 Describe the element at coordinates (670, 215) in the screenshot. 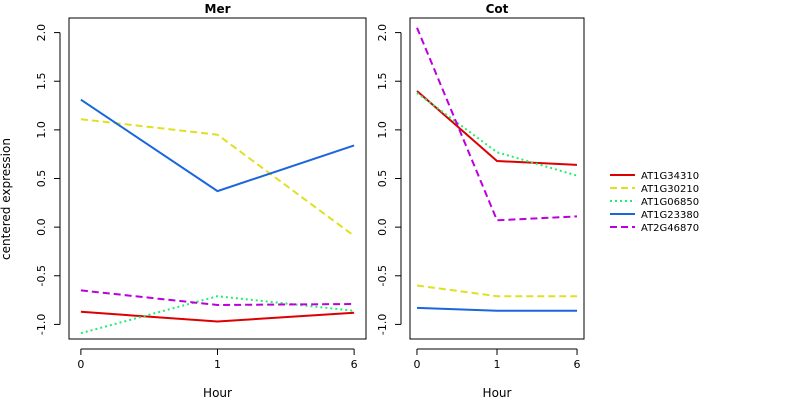

I see `legend-label: AT1G23380` at that location.